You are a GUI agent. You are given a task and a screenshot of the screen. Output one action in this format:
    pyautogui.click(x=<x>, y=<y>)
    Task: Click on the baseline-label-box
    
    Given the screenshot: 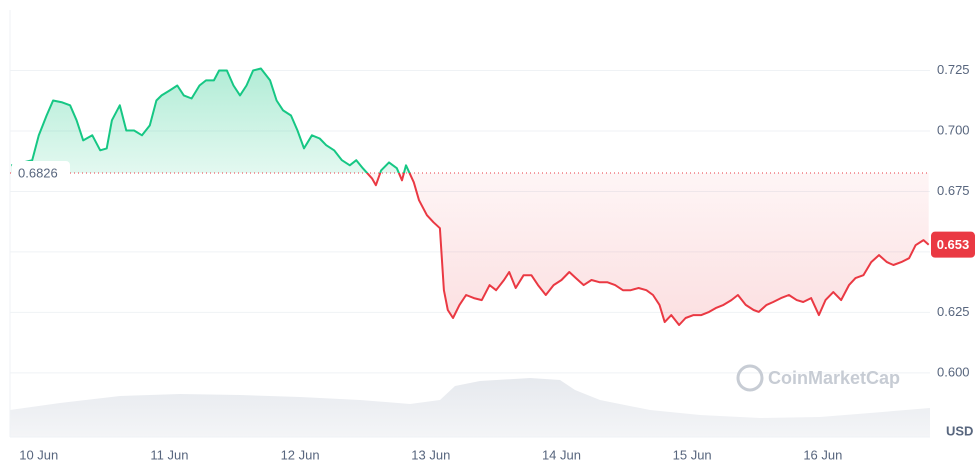 What is the action you would take?
    pyautogui.click(x=41, y=173)
    